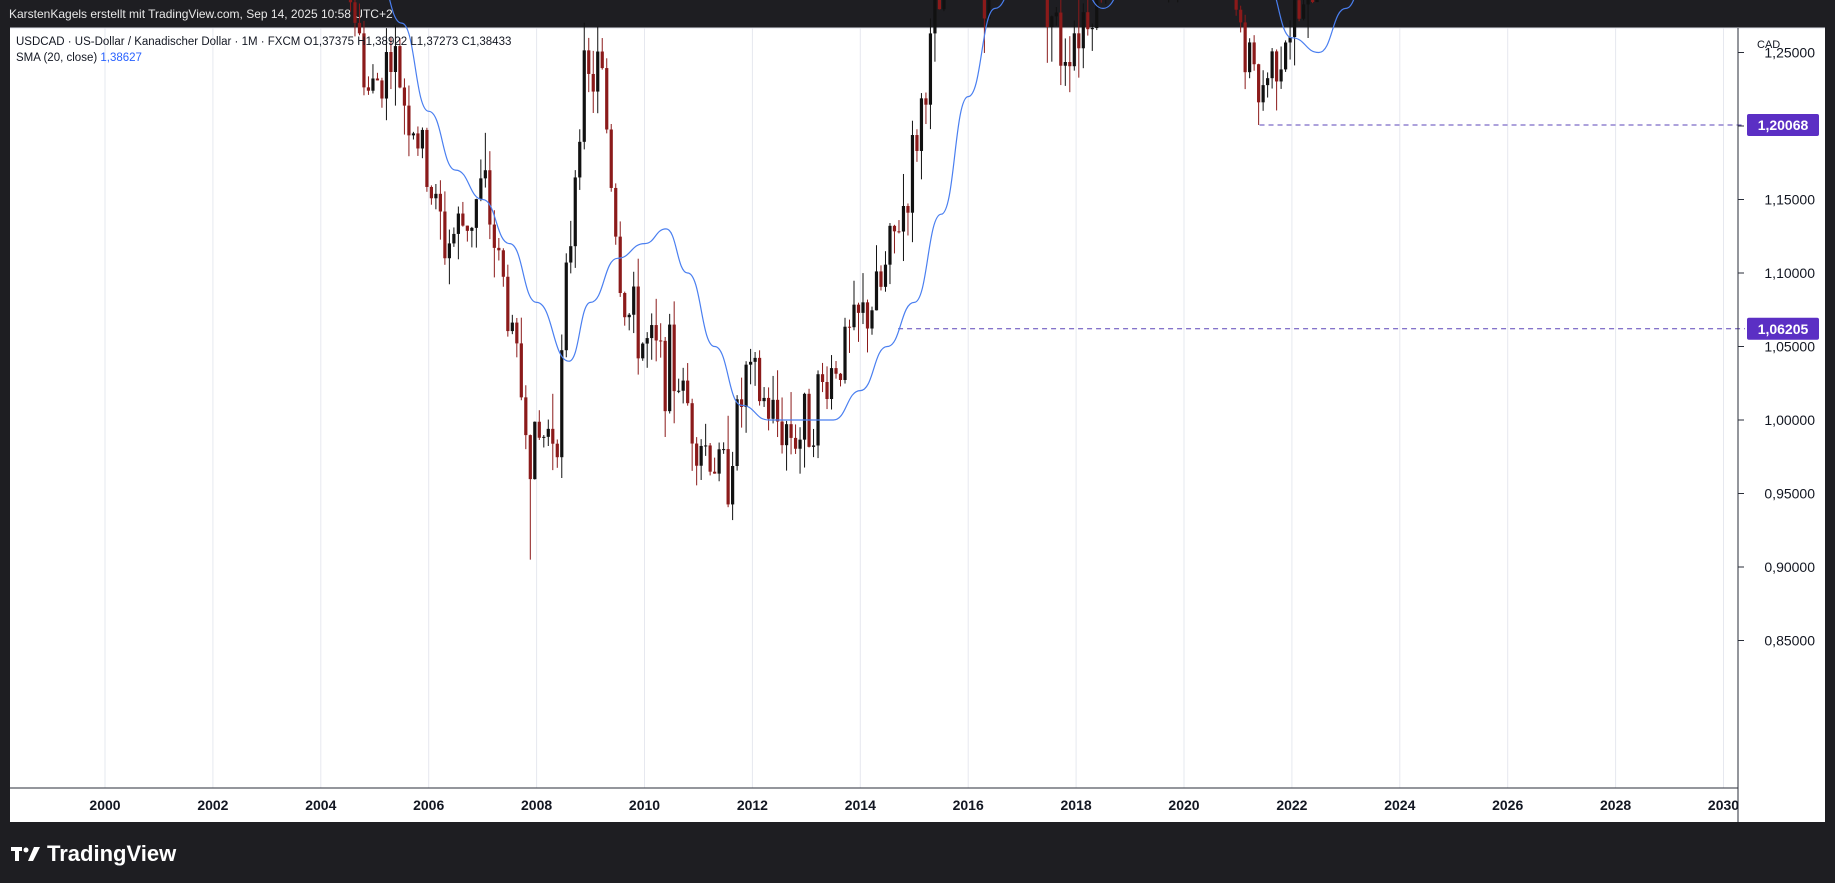  I want to click on y-tick-label: 1,10000, so click(1789, 273).